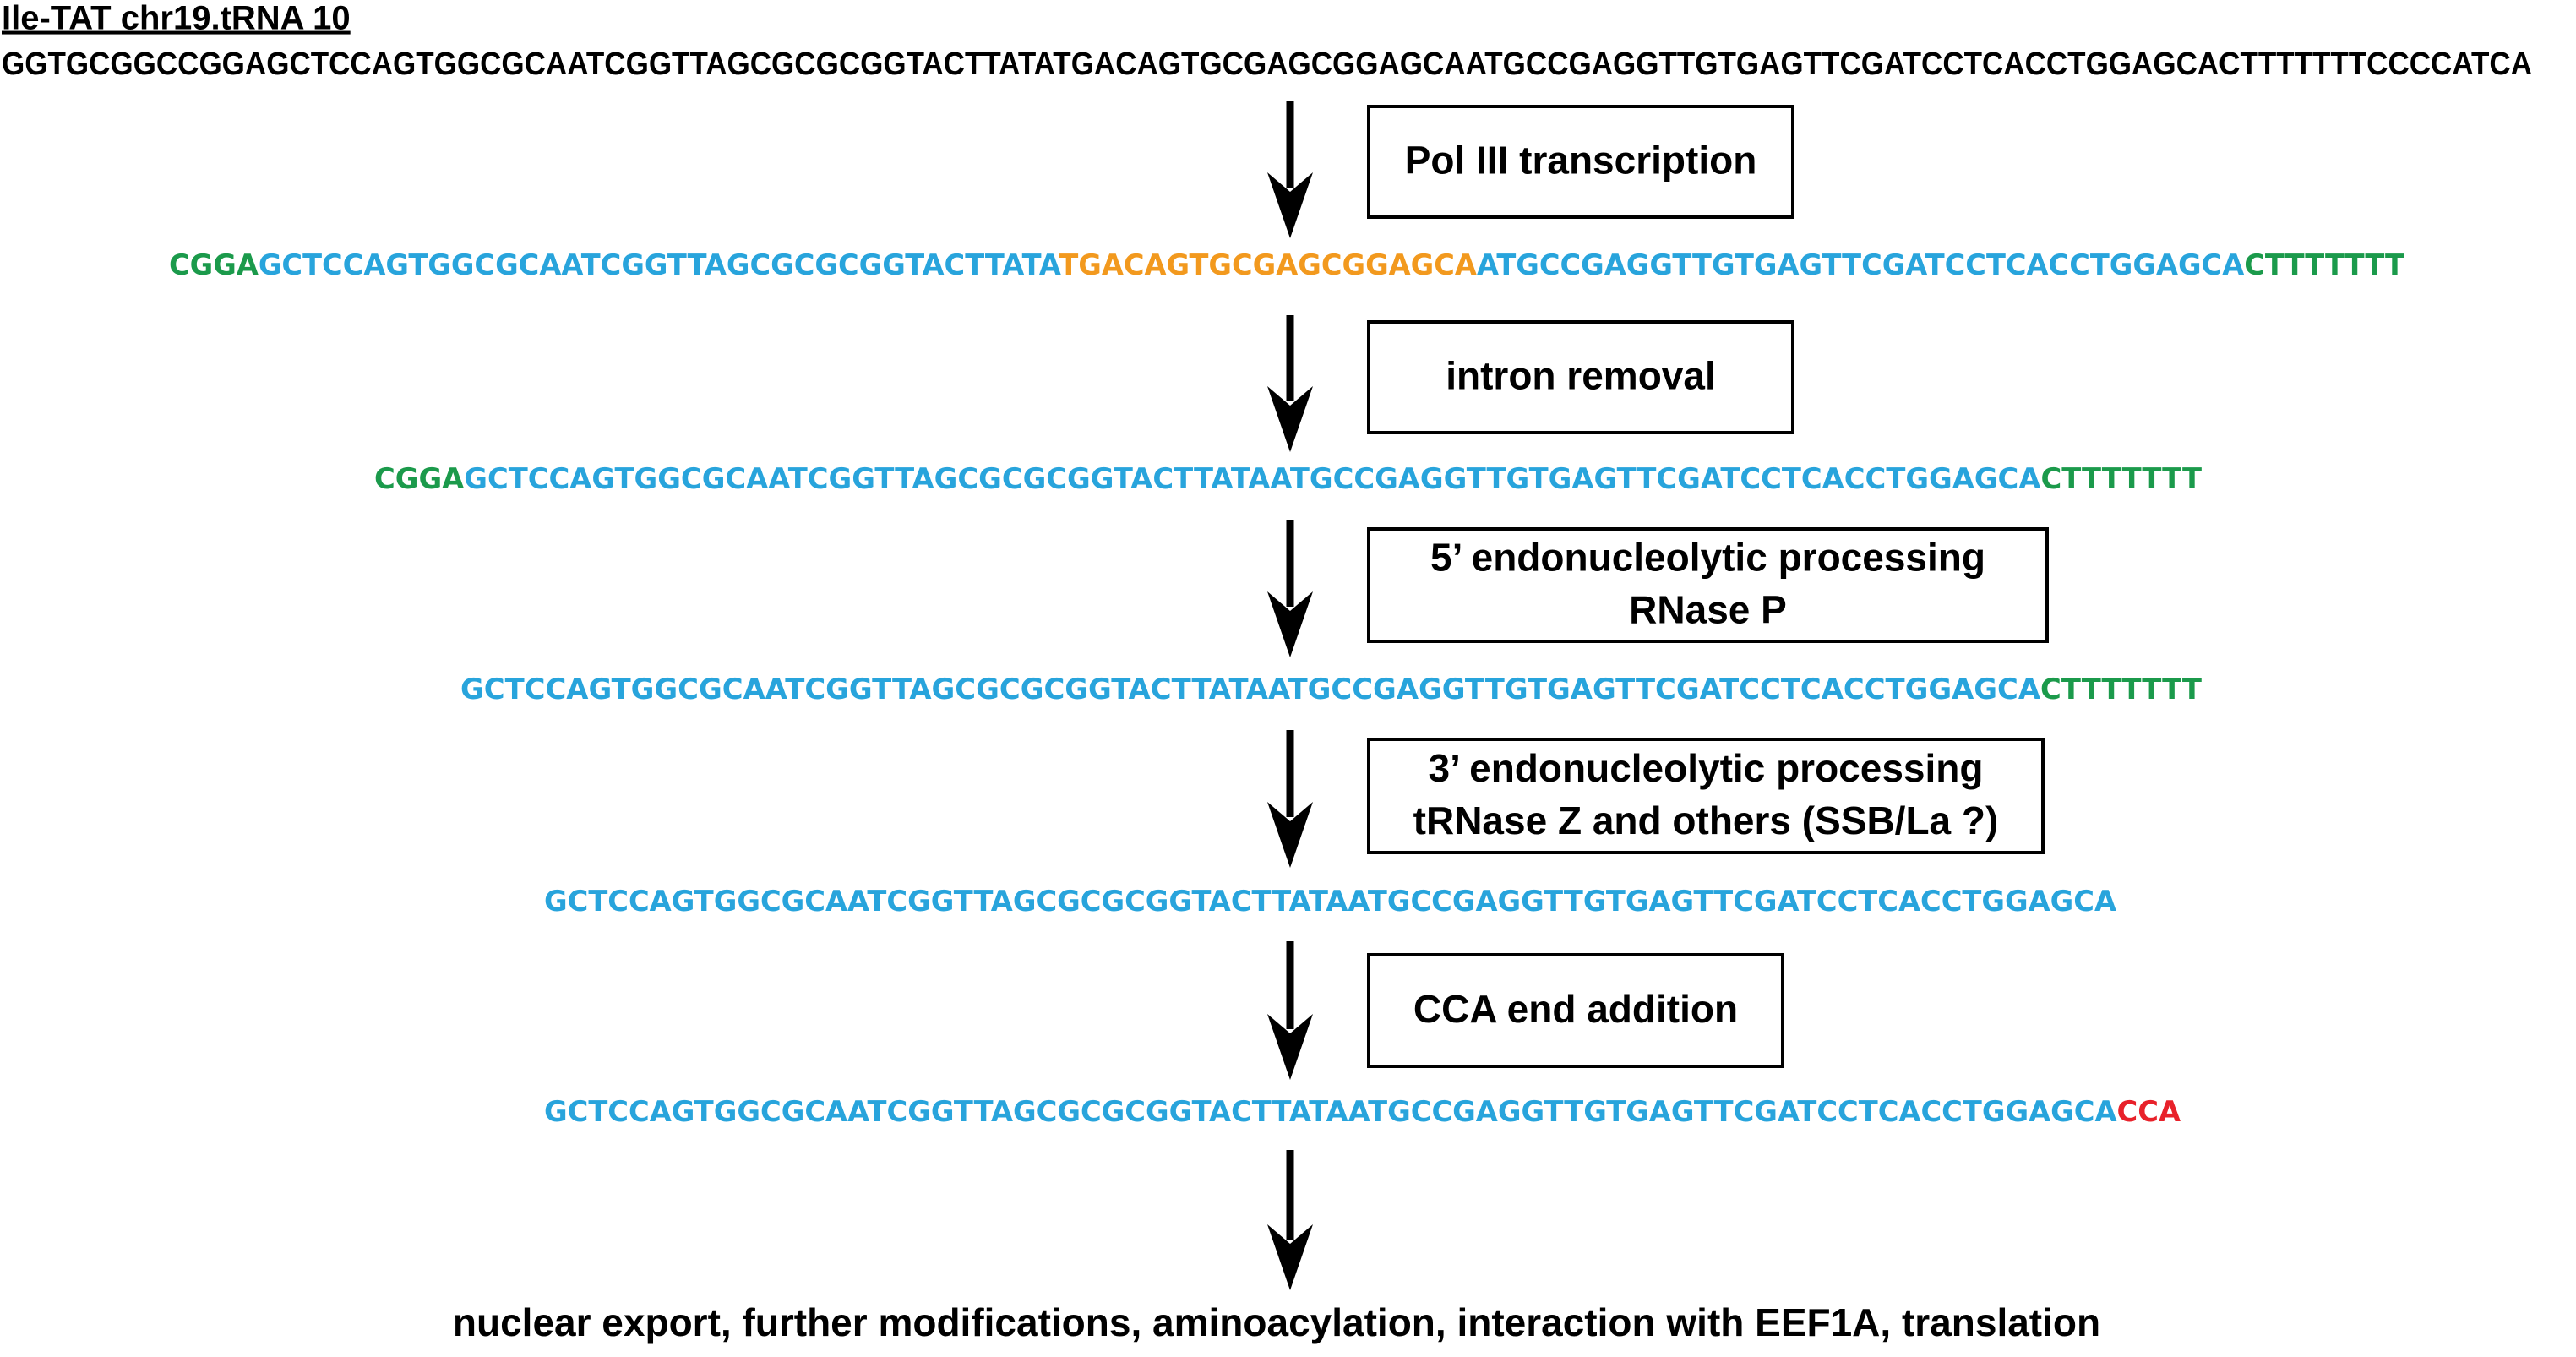 The height and width of the screenshot is (1357, 2576). What do you see at coordinates (1268, 265) in the screenshot?
I see `sequence-segment: TGACAGTGCGAGCGGAGCA` at bounding box center [1268, 265].